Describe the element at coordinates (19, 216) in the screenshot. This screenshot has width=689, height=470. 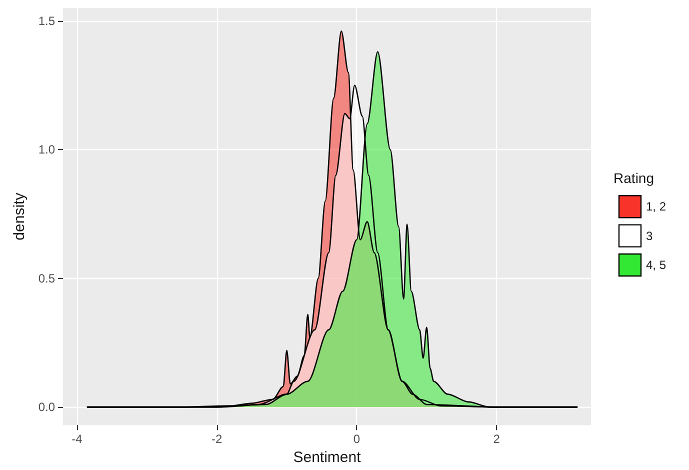
I see `y-axis-title: density` at that location.